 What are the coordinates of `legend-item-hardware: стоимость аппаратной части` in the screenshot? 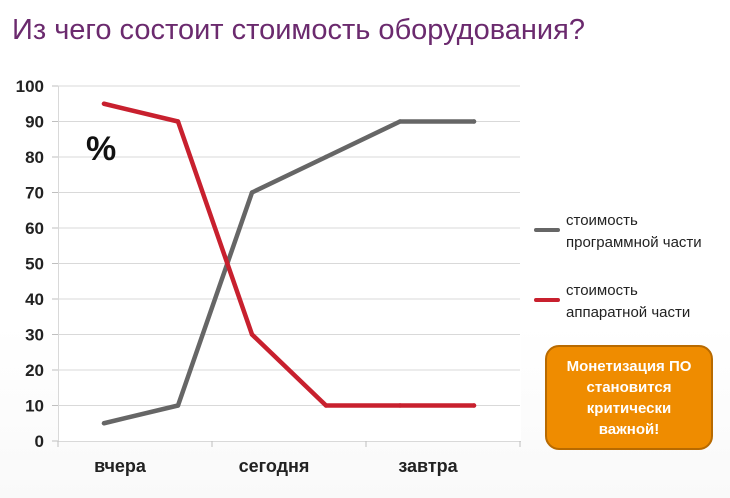 It's located at (629, 302).